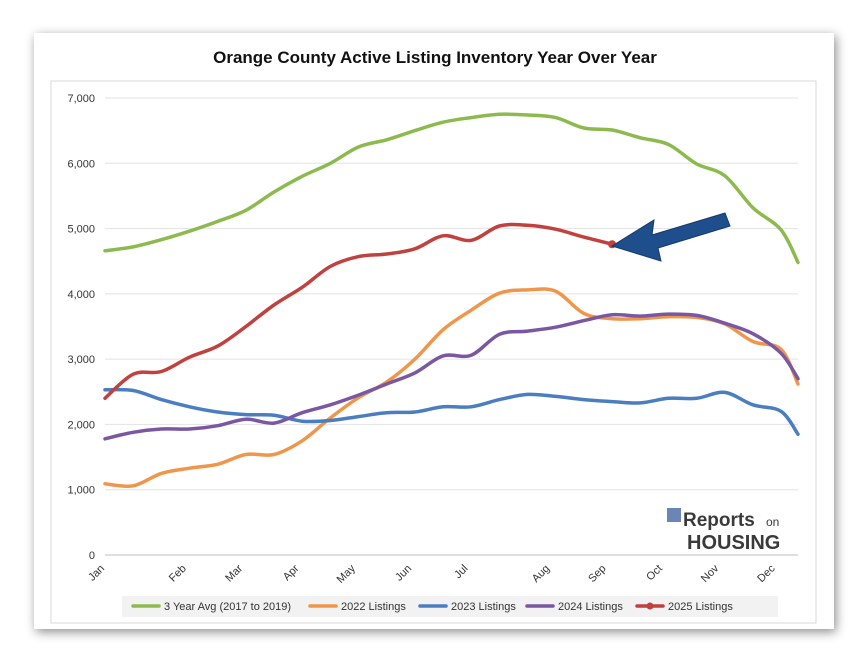 This screenshot has height=665, width=867. What do you see at coordinates (347, 574) in the screenshot?
I see `x-tick-label: May` at bounding box center [347, 574].